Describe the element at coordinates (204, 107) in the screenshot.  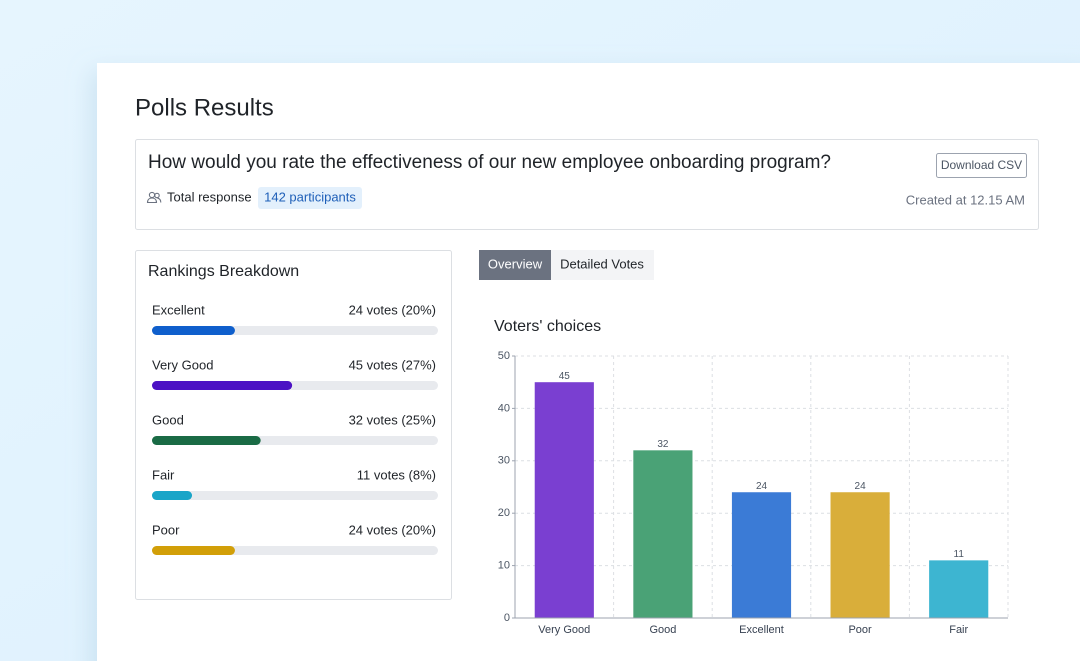
I see `page-title: Polls Results` at that location.